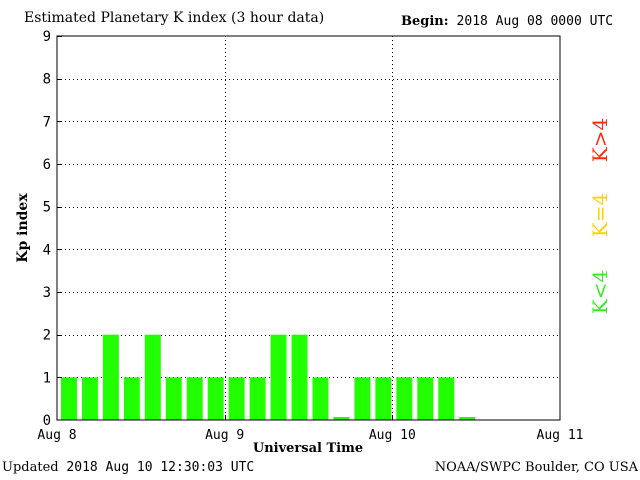  What do you see at coordinates (536, 467) in the screenshot?
I see `credit-text: NOAA/SWPC Boulder, CO USA` at bounding box center [536, 467].